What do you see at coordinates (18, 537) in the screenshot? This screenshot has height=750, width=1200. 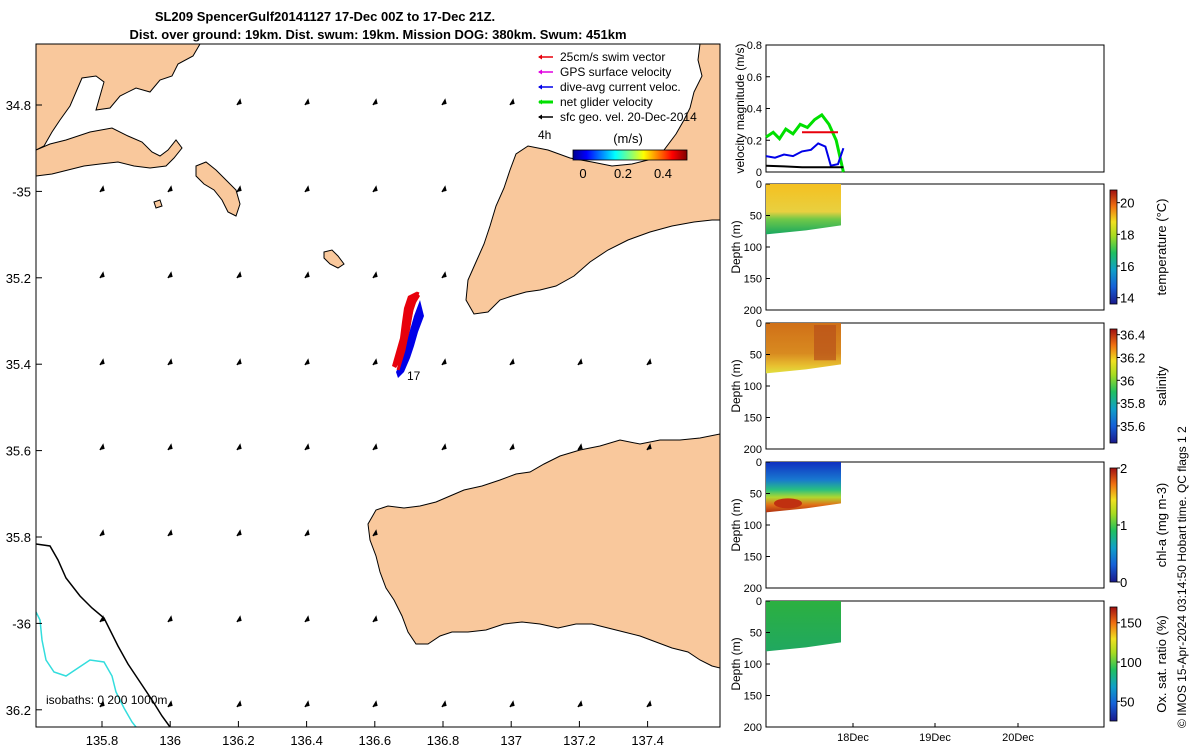 I see `map-y-tick-label: 35.8` at bounding box center [18, 537].